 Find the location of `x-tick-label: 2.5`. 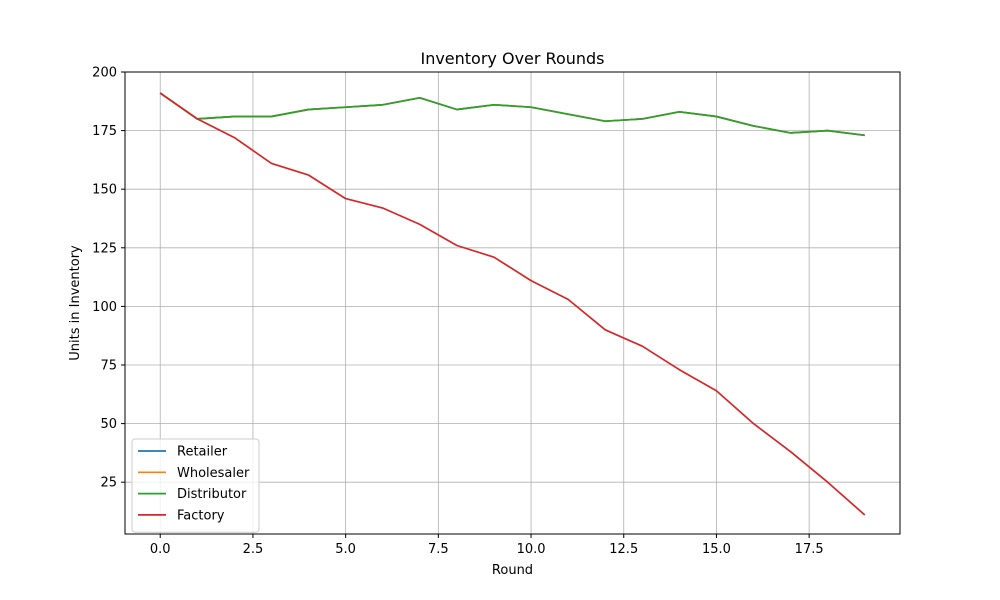

x-tick-label: 2.5 is located at coordinates (253, 549).